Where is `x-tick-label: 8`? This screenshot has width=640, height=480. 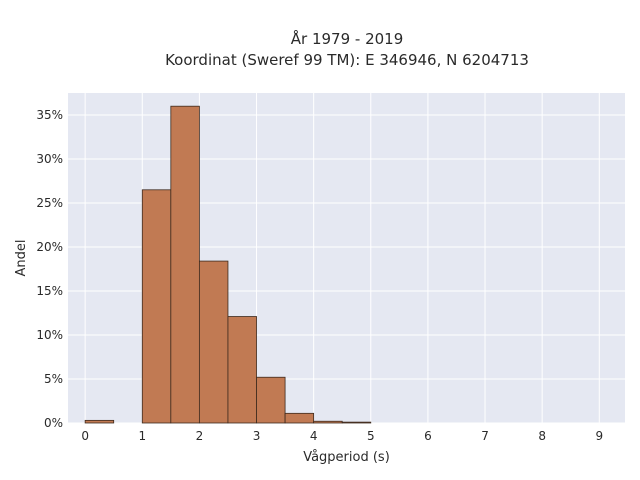
x-tick-label: 8 is located at coordinates (542, 436).